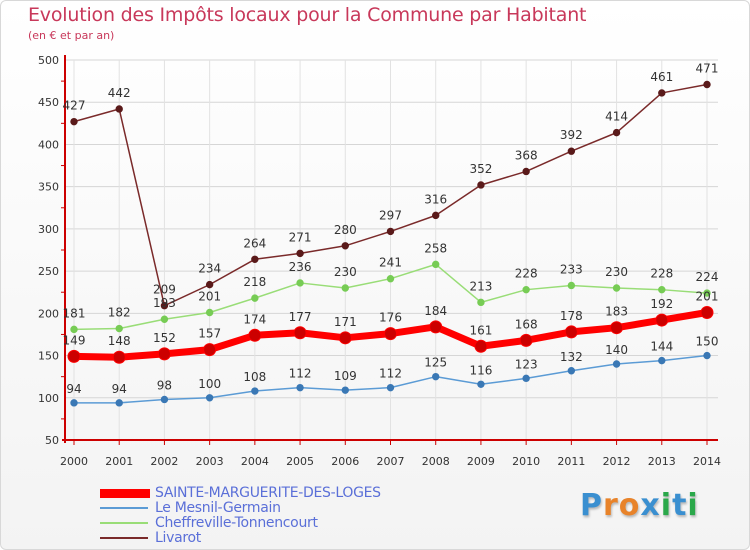  What do you see at coordinates (345, 272) in the screenshot?
I see `data-label: 230` at bounding box center [345, 272].